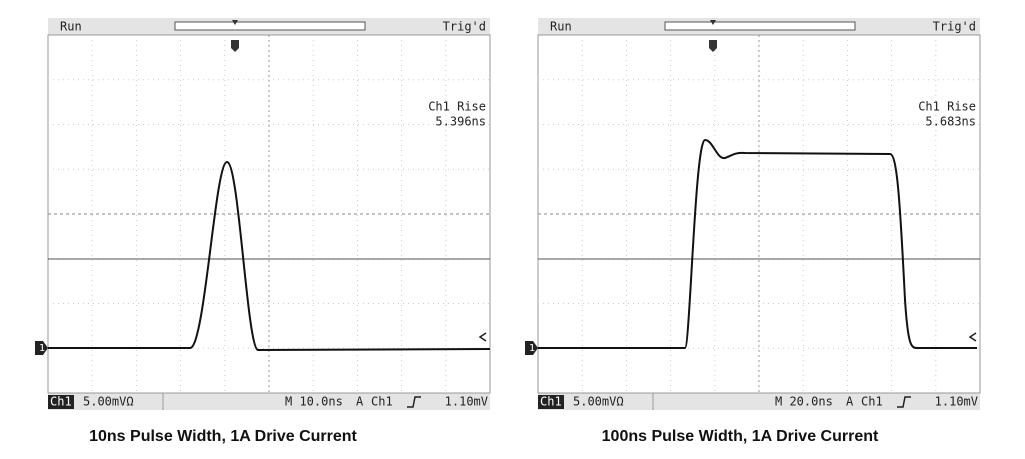 Image resolution: width=1025 pixels, height=459 pixels. What do you see at coordinates (314, 402) in the screenshot?
I see `timebase: M 10.0ns` at bounding box center [314, 402].